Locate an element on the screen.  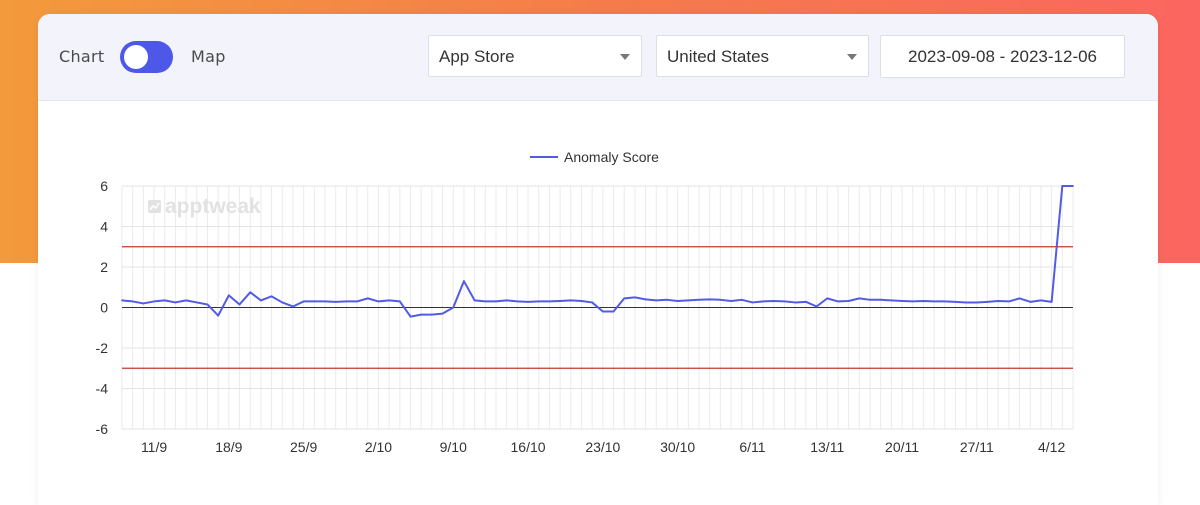
x-tick-label: 27/11 is located at coordinates (977, 447).